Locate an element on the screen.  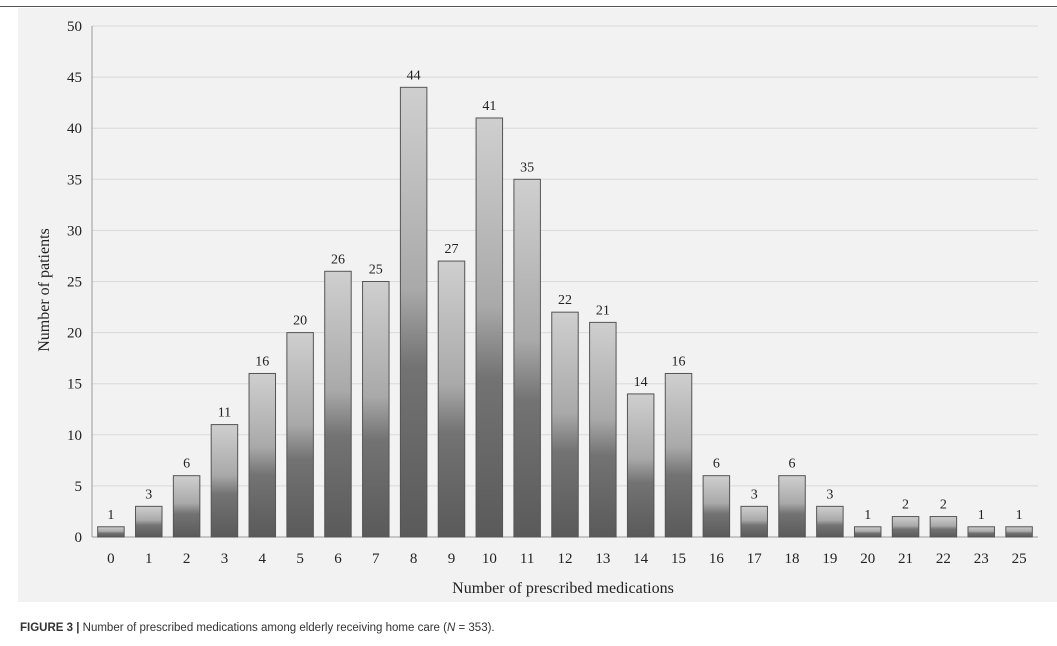
data-label: 11 is located at coordinates (224, 413).